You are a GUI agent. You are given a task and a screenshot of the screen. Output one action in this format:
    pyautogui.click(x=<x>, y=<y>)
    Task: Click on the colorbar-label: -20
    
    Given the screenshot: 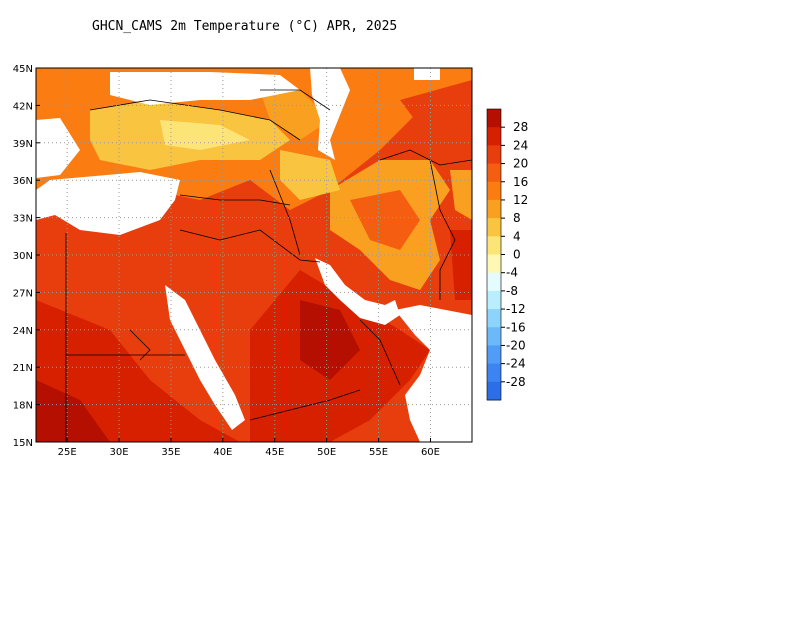 What is the action you would take?
    pyautogui.click(x=516, y=345)
    